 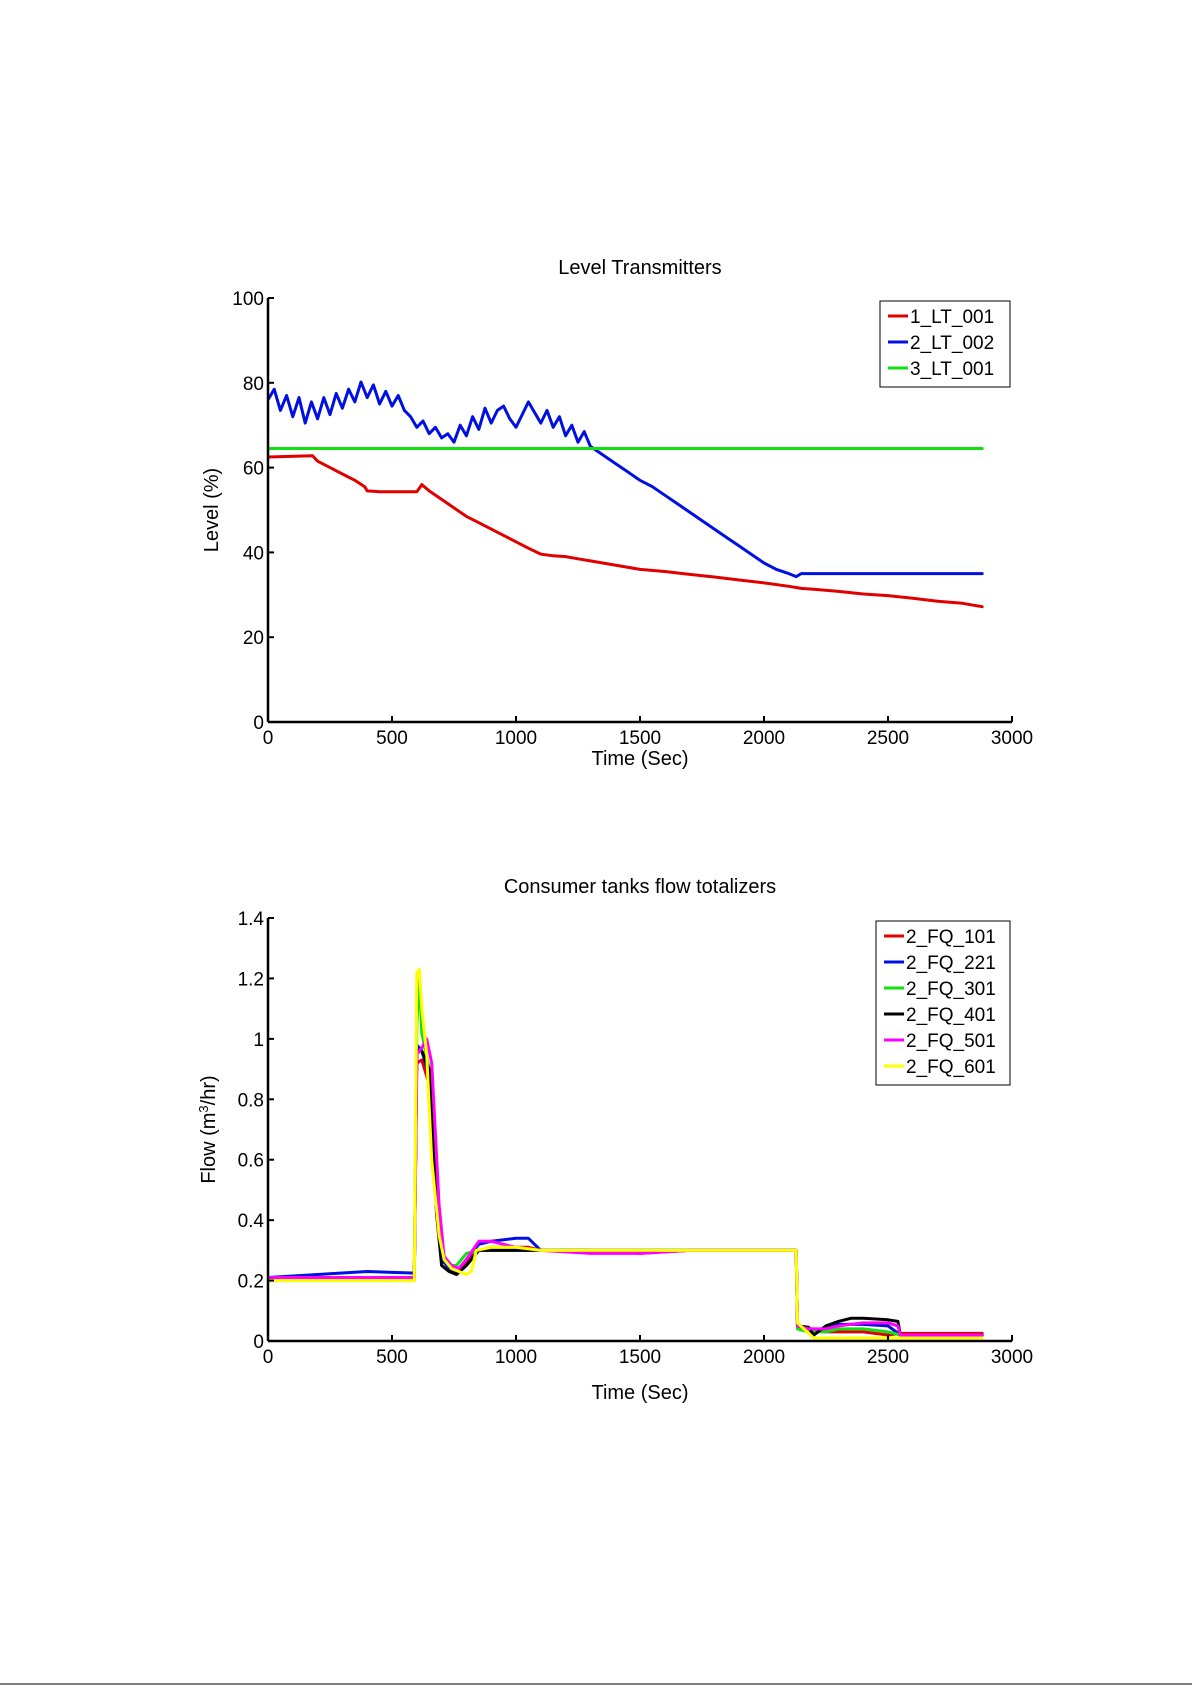 I want to click on y-label-part: /hr), so click(x=209, y=1090).